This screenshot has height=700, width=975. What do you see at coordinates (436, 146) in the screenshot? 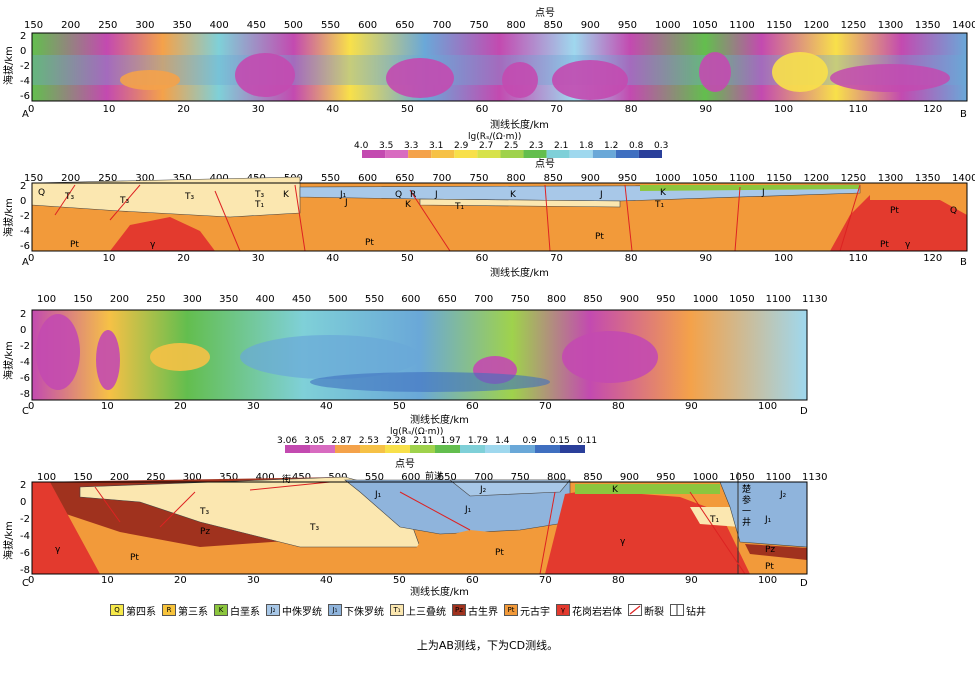
I see `scale-value: 3.1` at bounding box center [436, 146].